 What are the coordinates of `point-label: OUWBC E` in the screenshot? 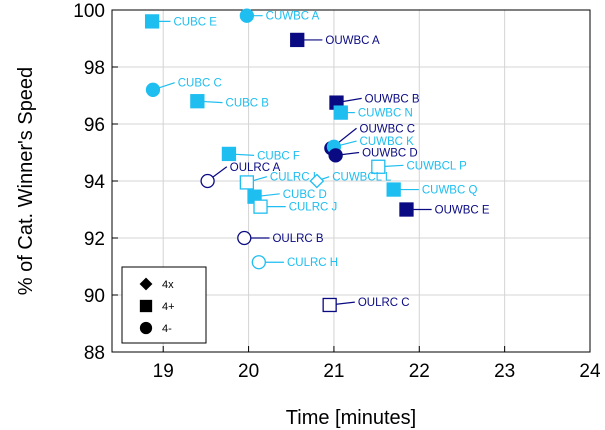 It's located at (462, 211).